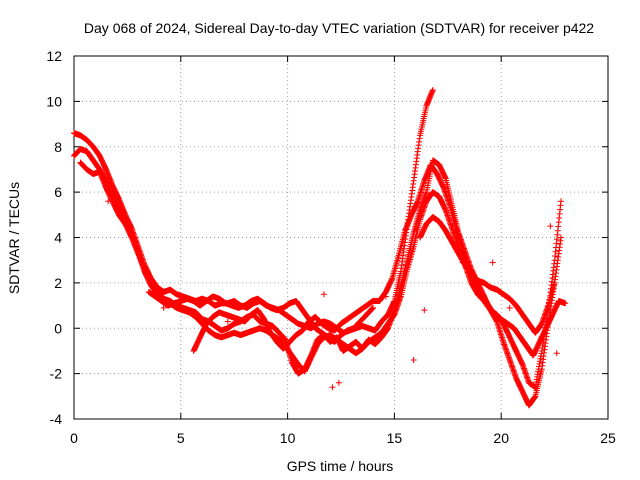 The width and height of the screenshot is (640, 480). What do you see at coordinates (340, 466) in the screenshot?
I see `x-axis-label: GPS time / hours` at bounding box center [340, 466].